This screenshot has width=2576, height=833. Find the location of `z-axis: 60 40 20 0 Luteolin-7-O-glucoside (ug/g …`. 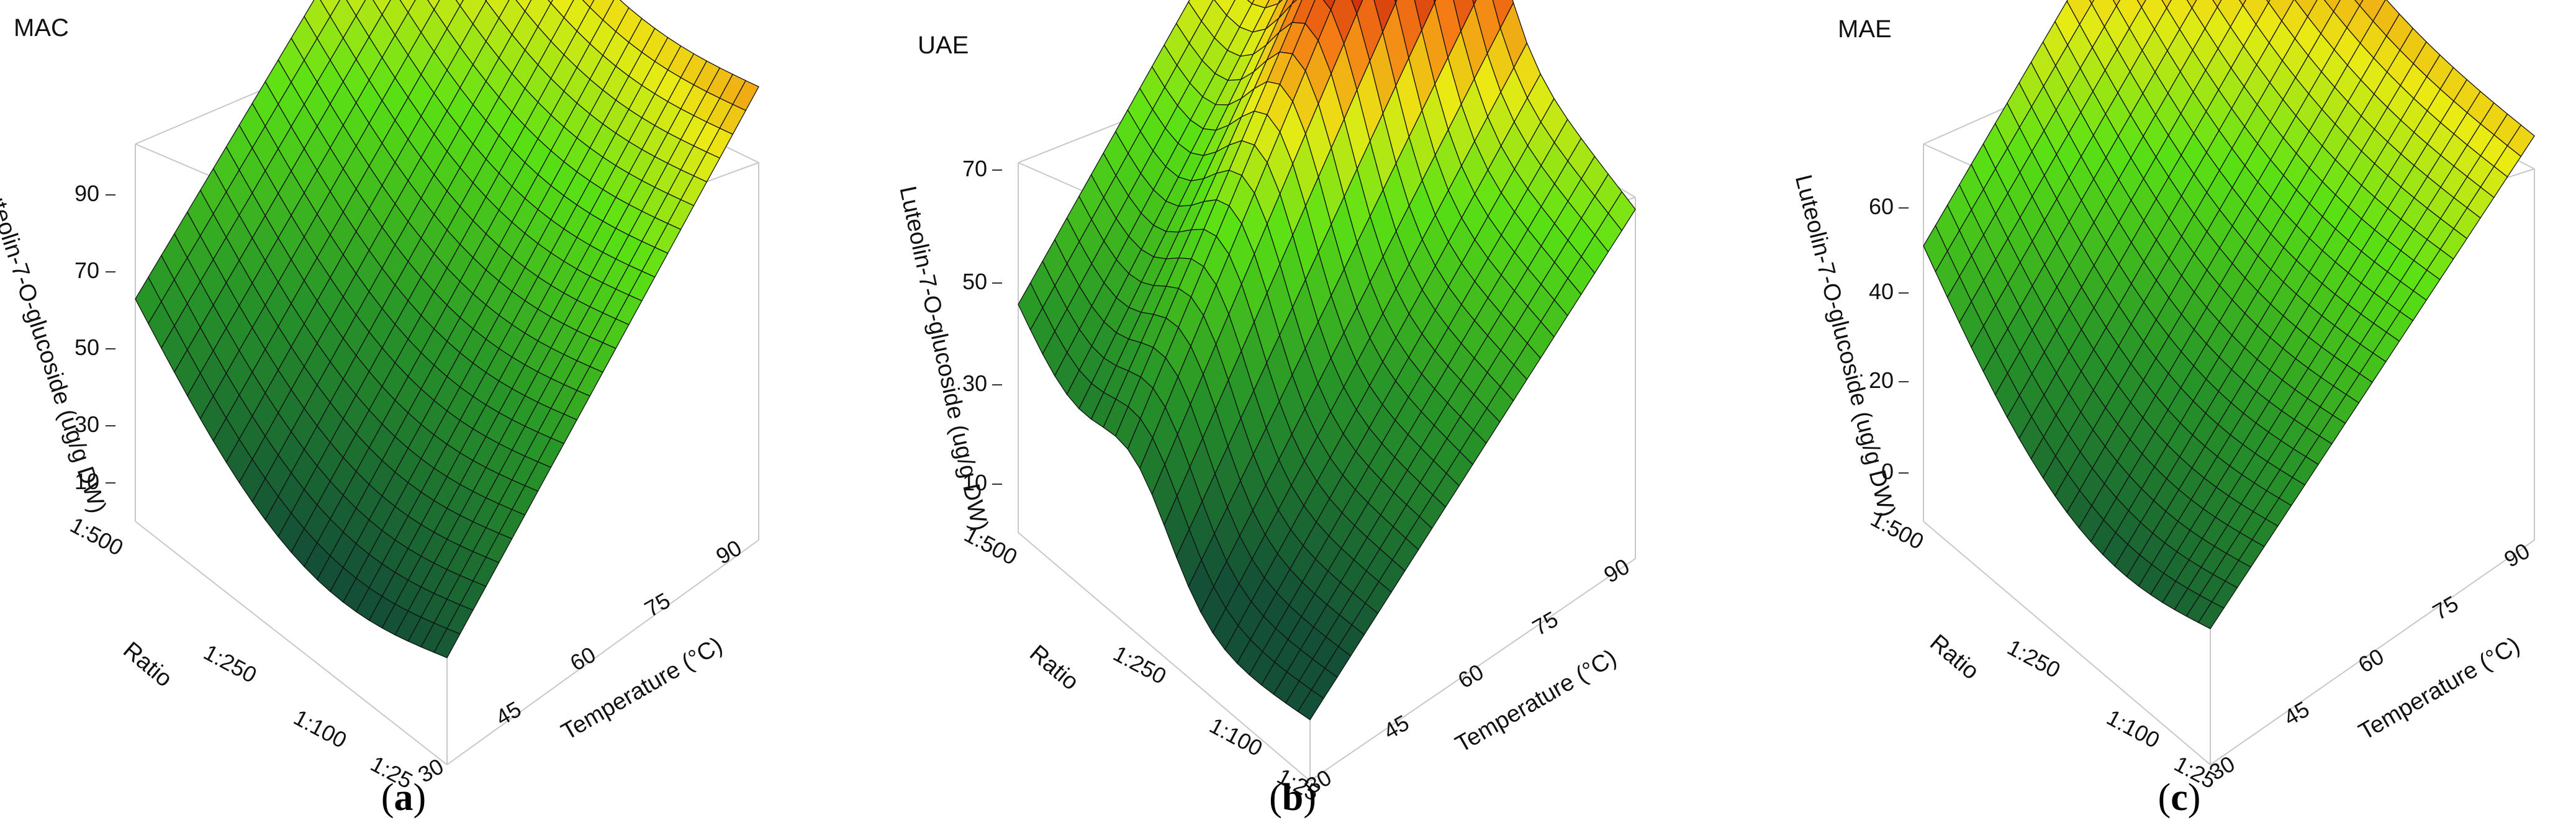

z-axis: 60 40 20 0 Luteolin-7-O-glucoside (ug/g … is located at coordinates (1849, 346).